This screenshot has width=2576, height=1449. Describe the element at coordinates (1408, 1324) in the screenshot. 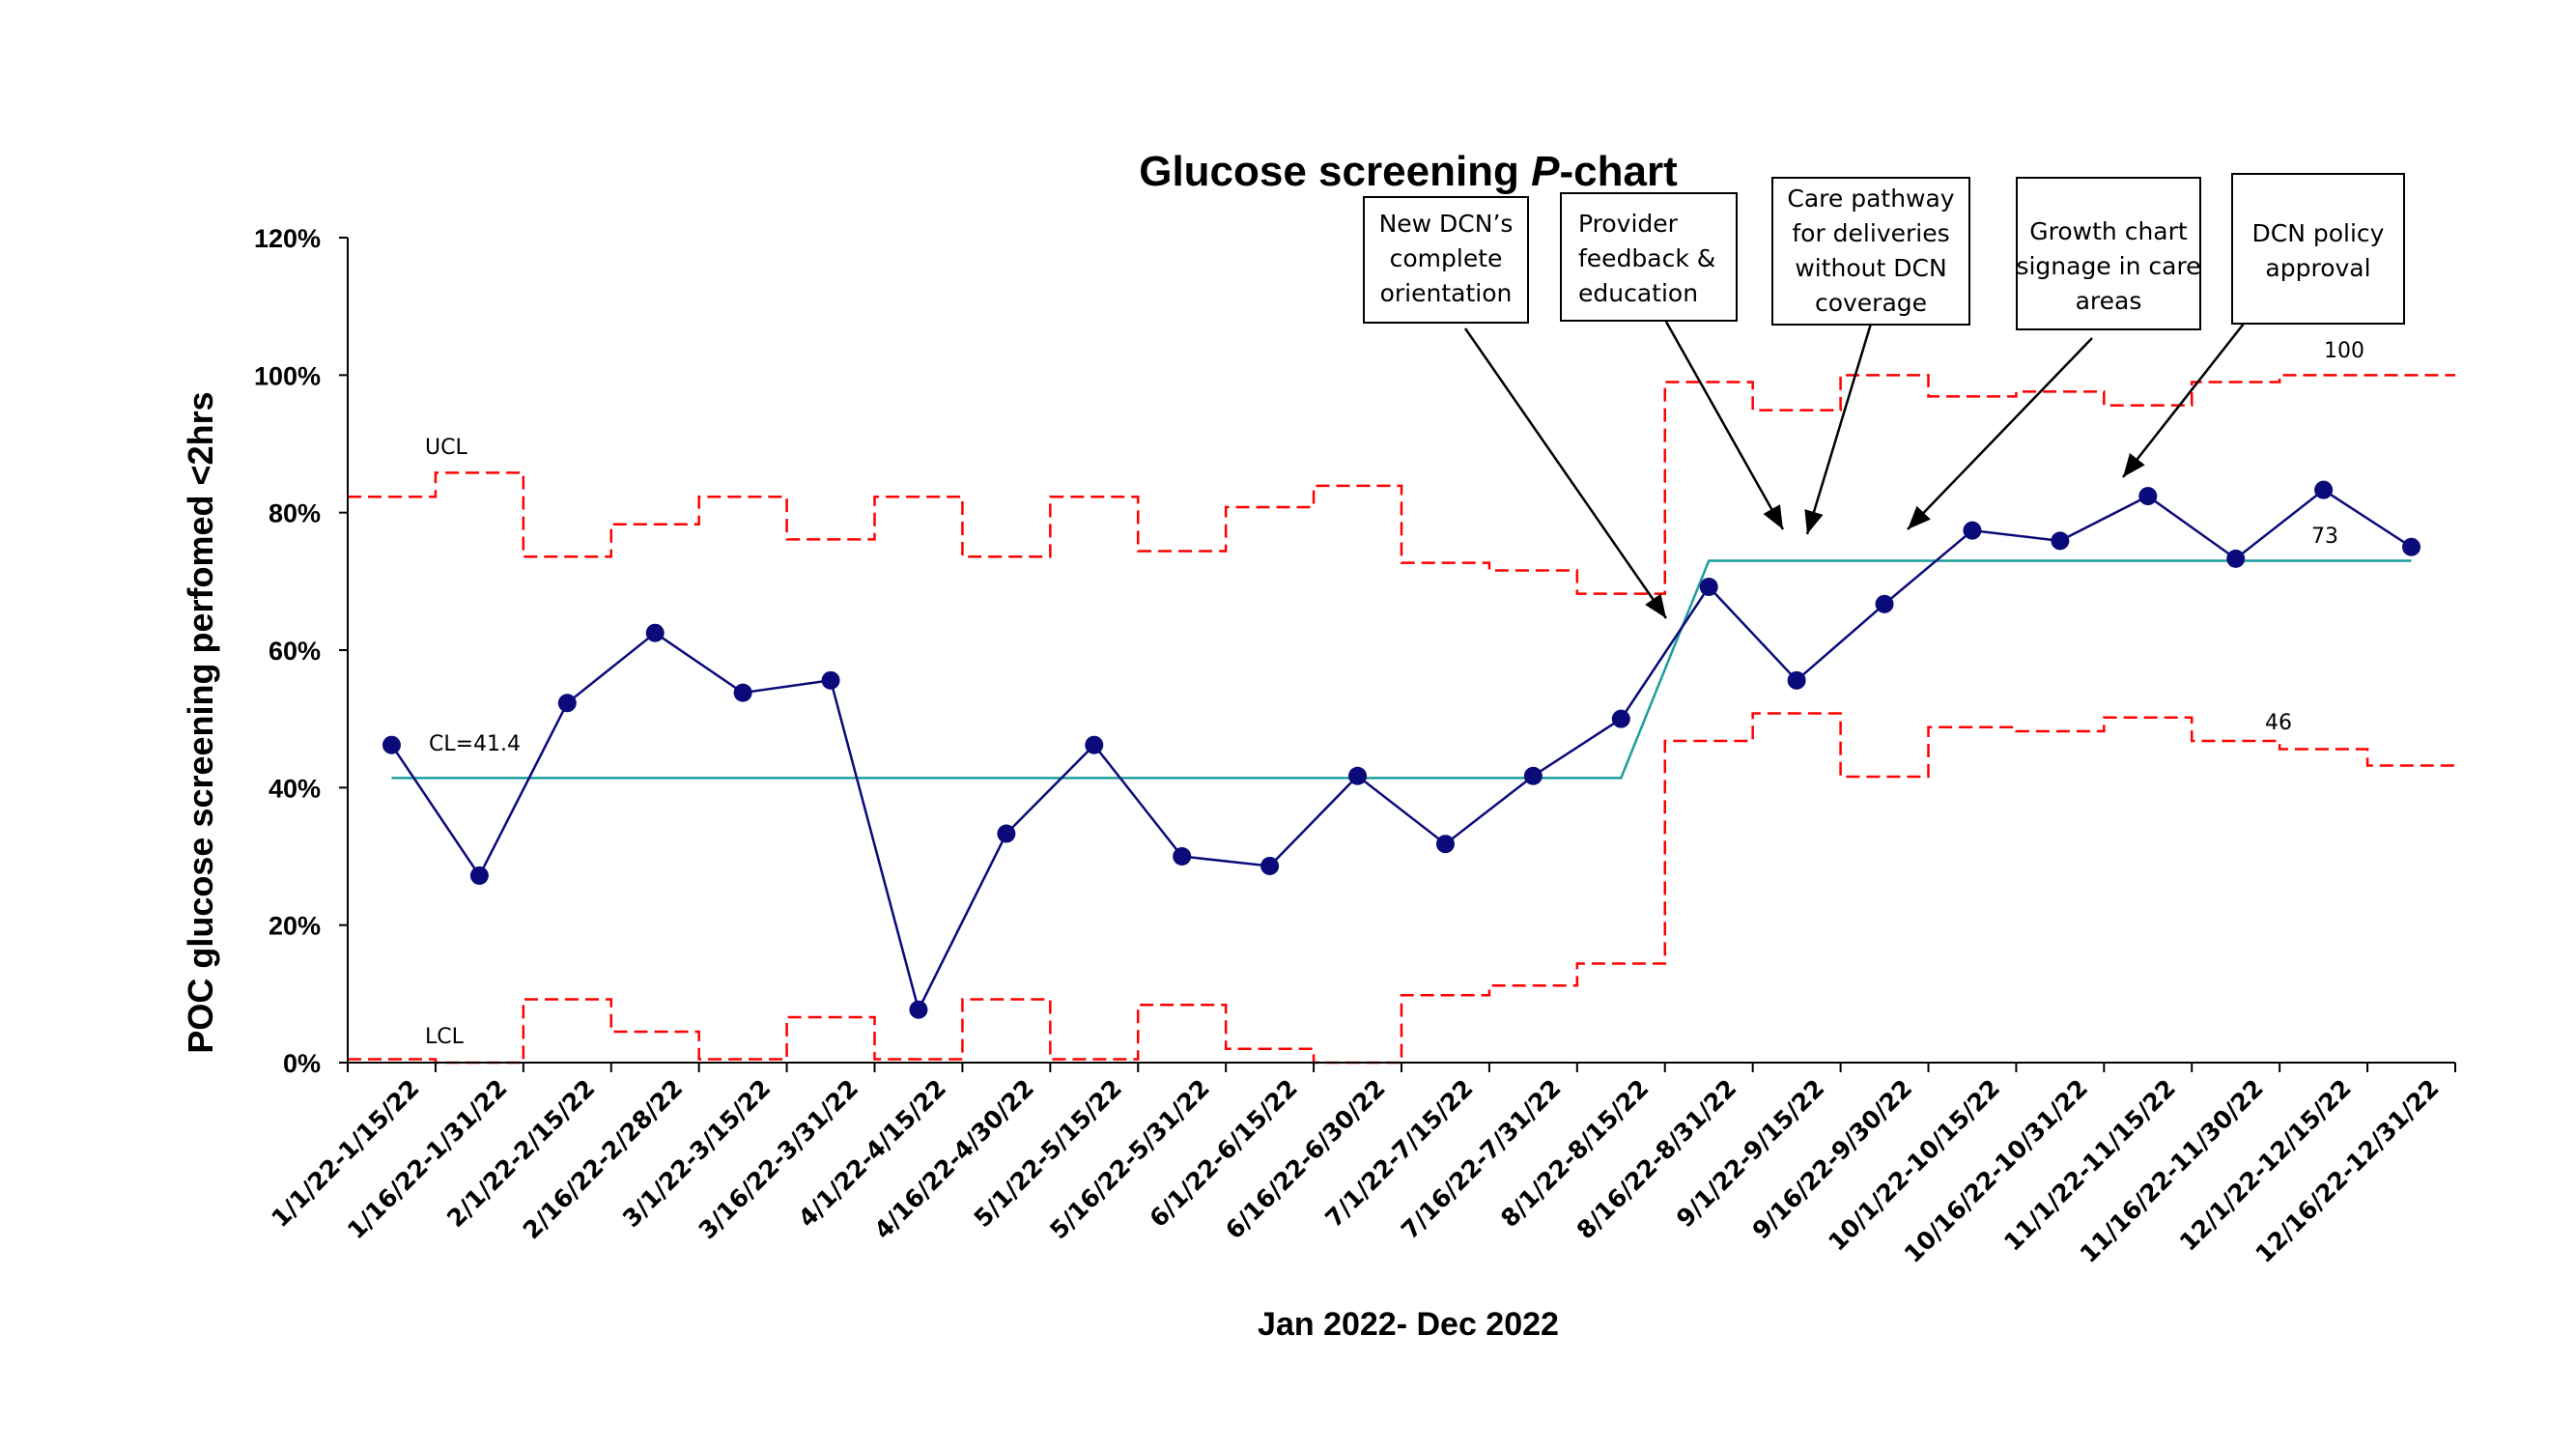

I see `x-axis-label: Jan 2022- Dec 2022` at that location.